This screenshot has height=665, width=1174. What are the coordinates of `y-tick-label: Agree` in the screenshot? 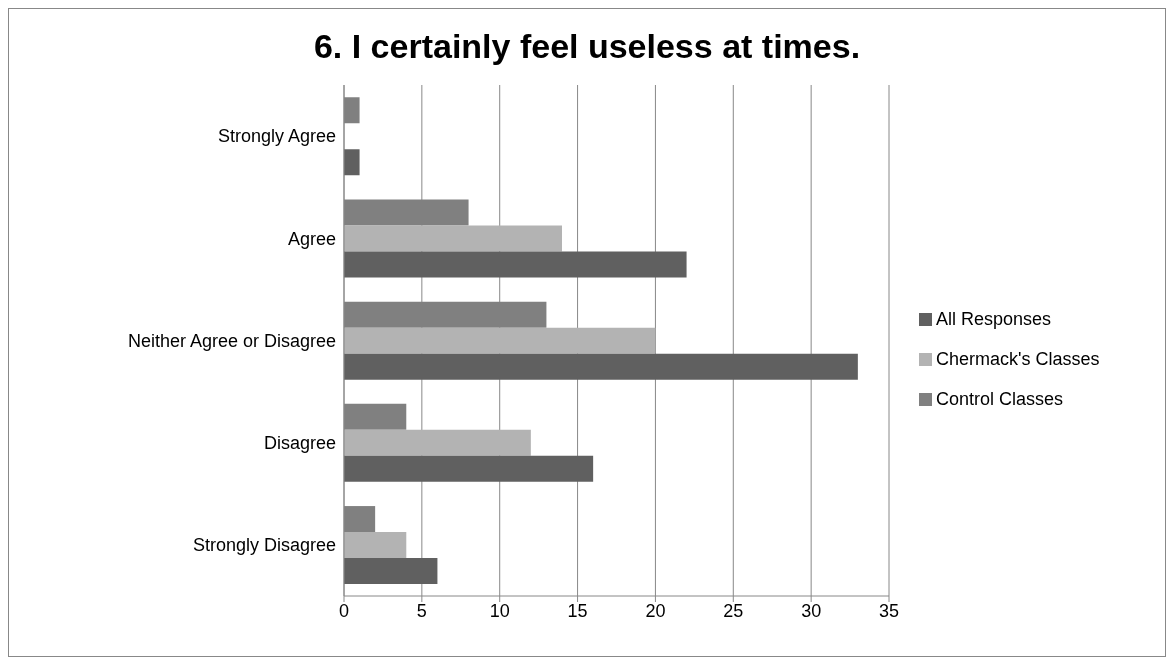 It's located at (311, 238).